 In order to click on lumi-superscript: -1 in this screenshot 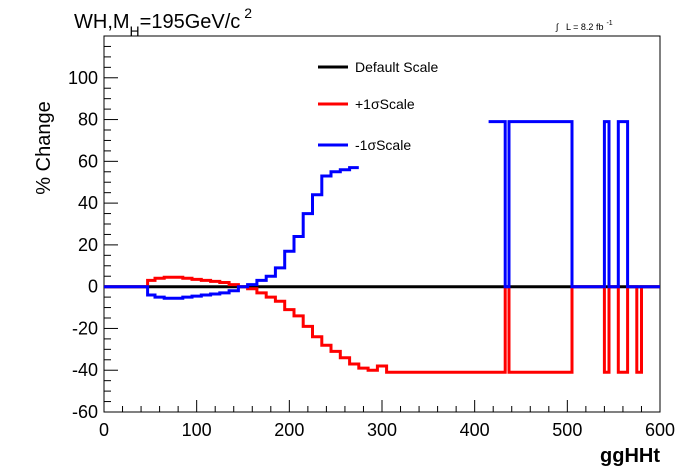, I will do `click(609, 23)`.